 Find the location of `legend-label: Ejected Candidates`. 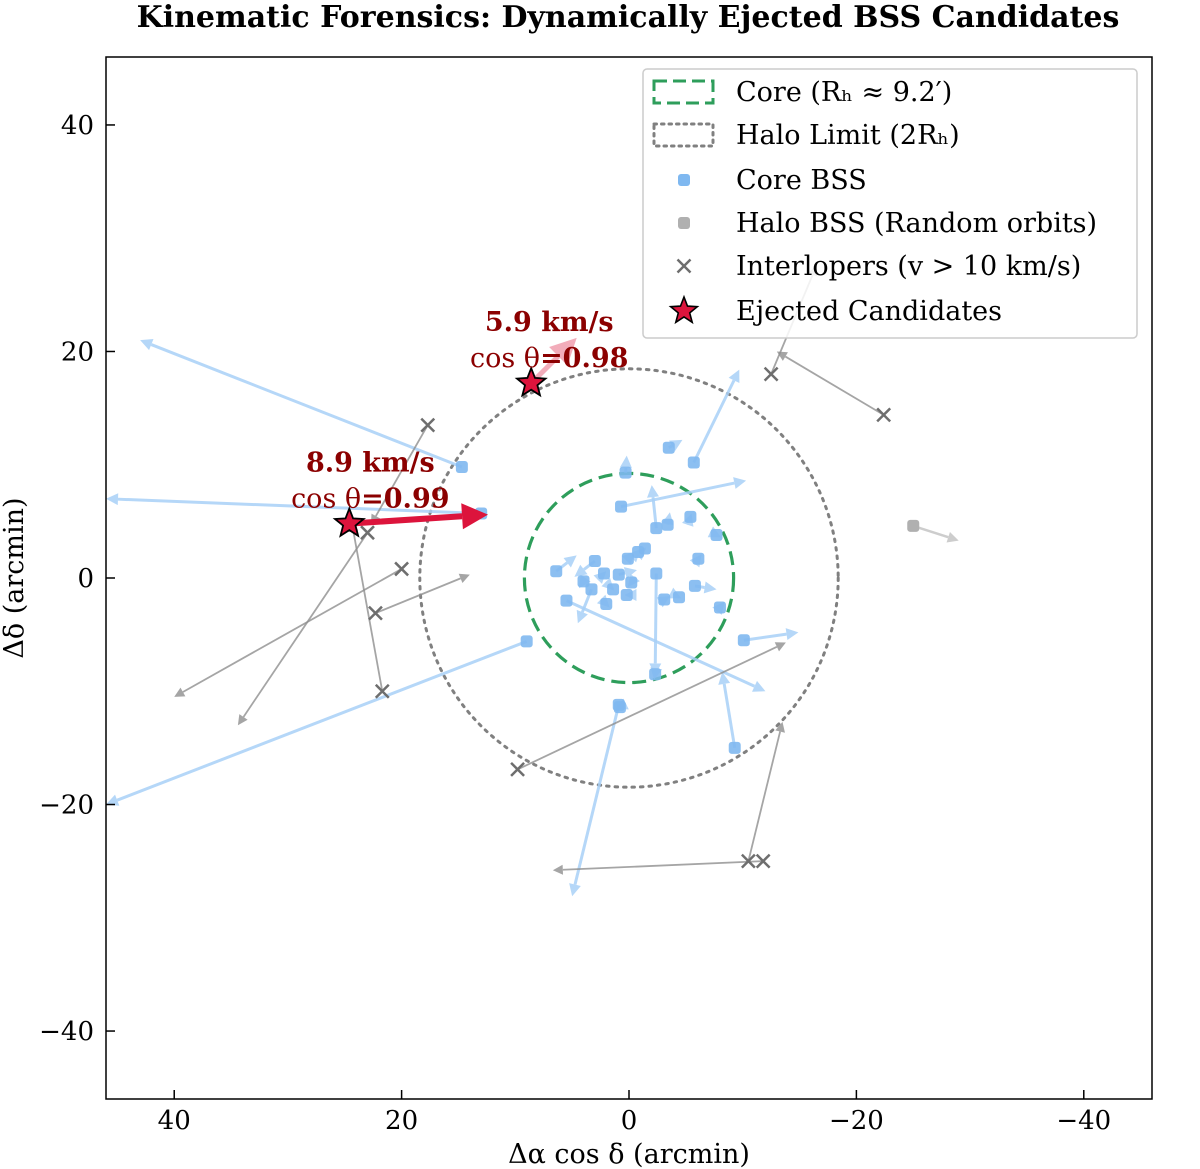

legend-label: Ejected Candidates is located at coordinates (869, 311).